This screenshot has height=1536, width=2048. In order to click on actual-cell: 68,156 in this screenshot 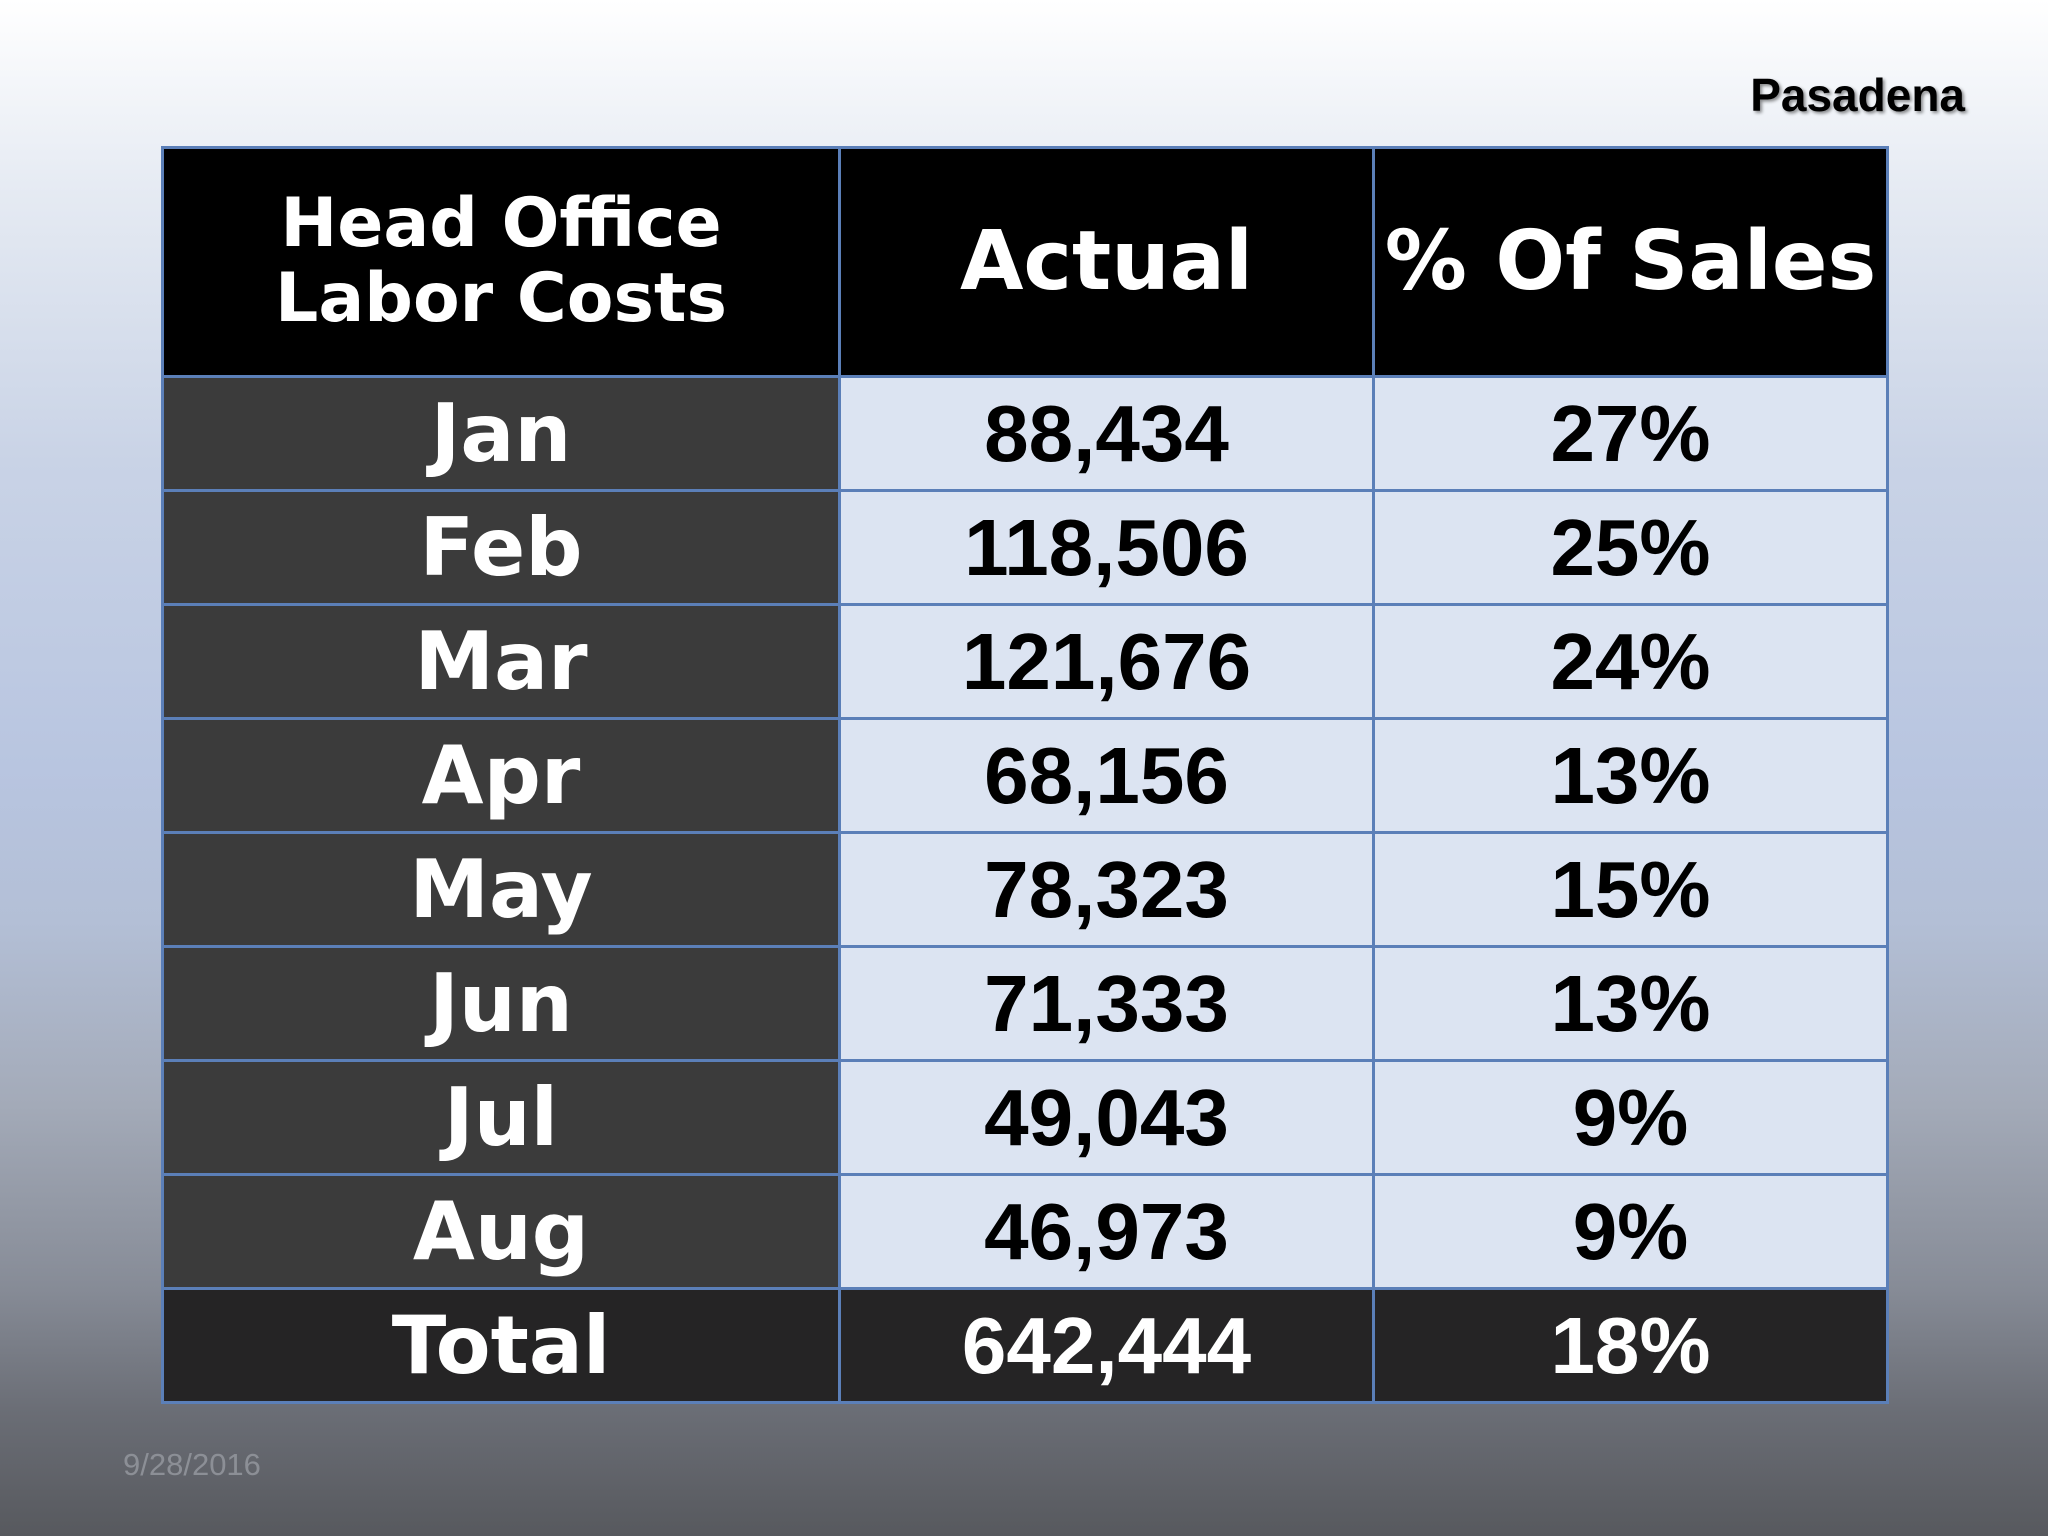, I will do `click(1106, 775)`.